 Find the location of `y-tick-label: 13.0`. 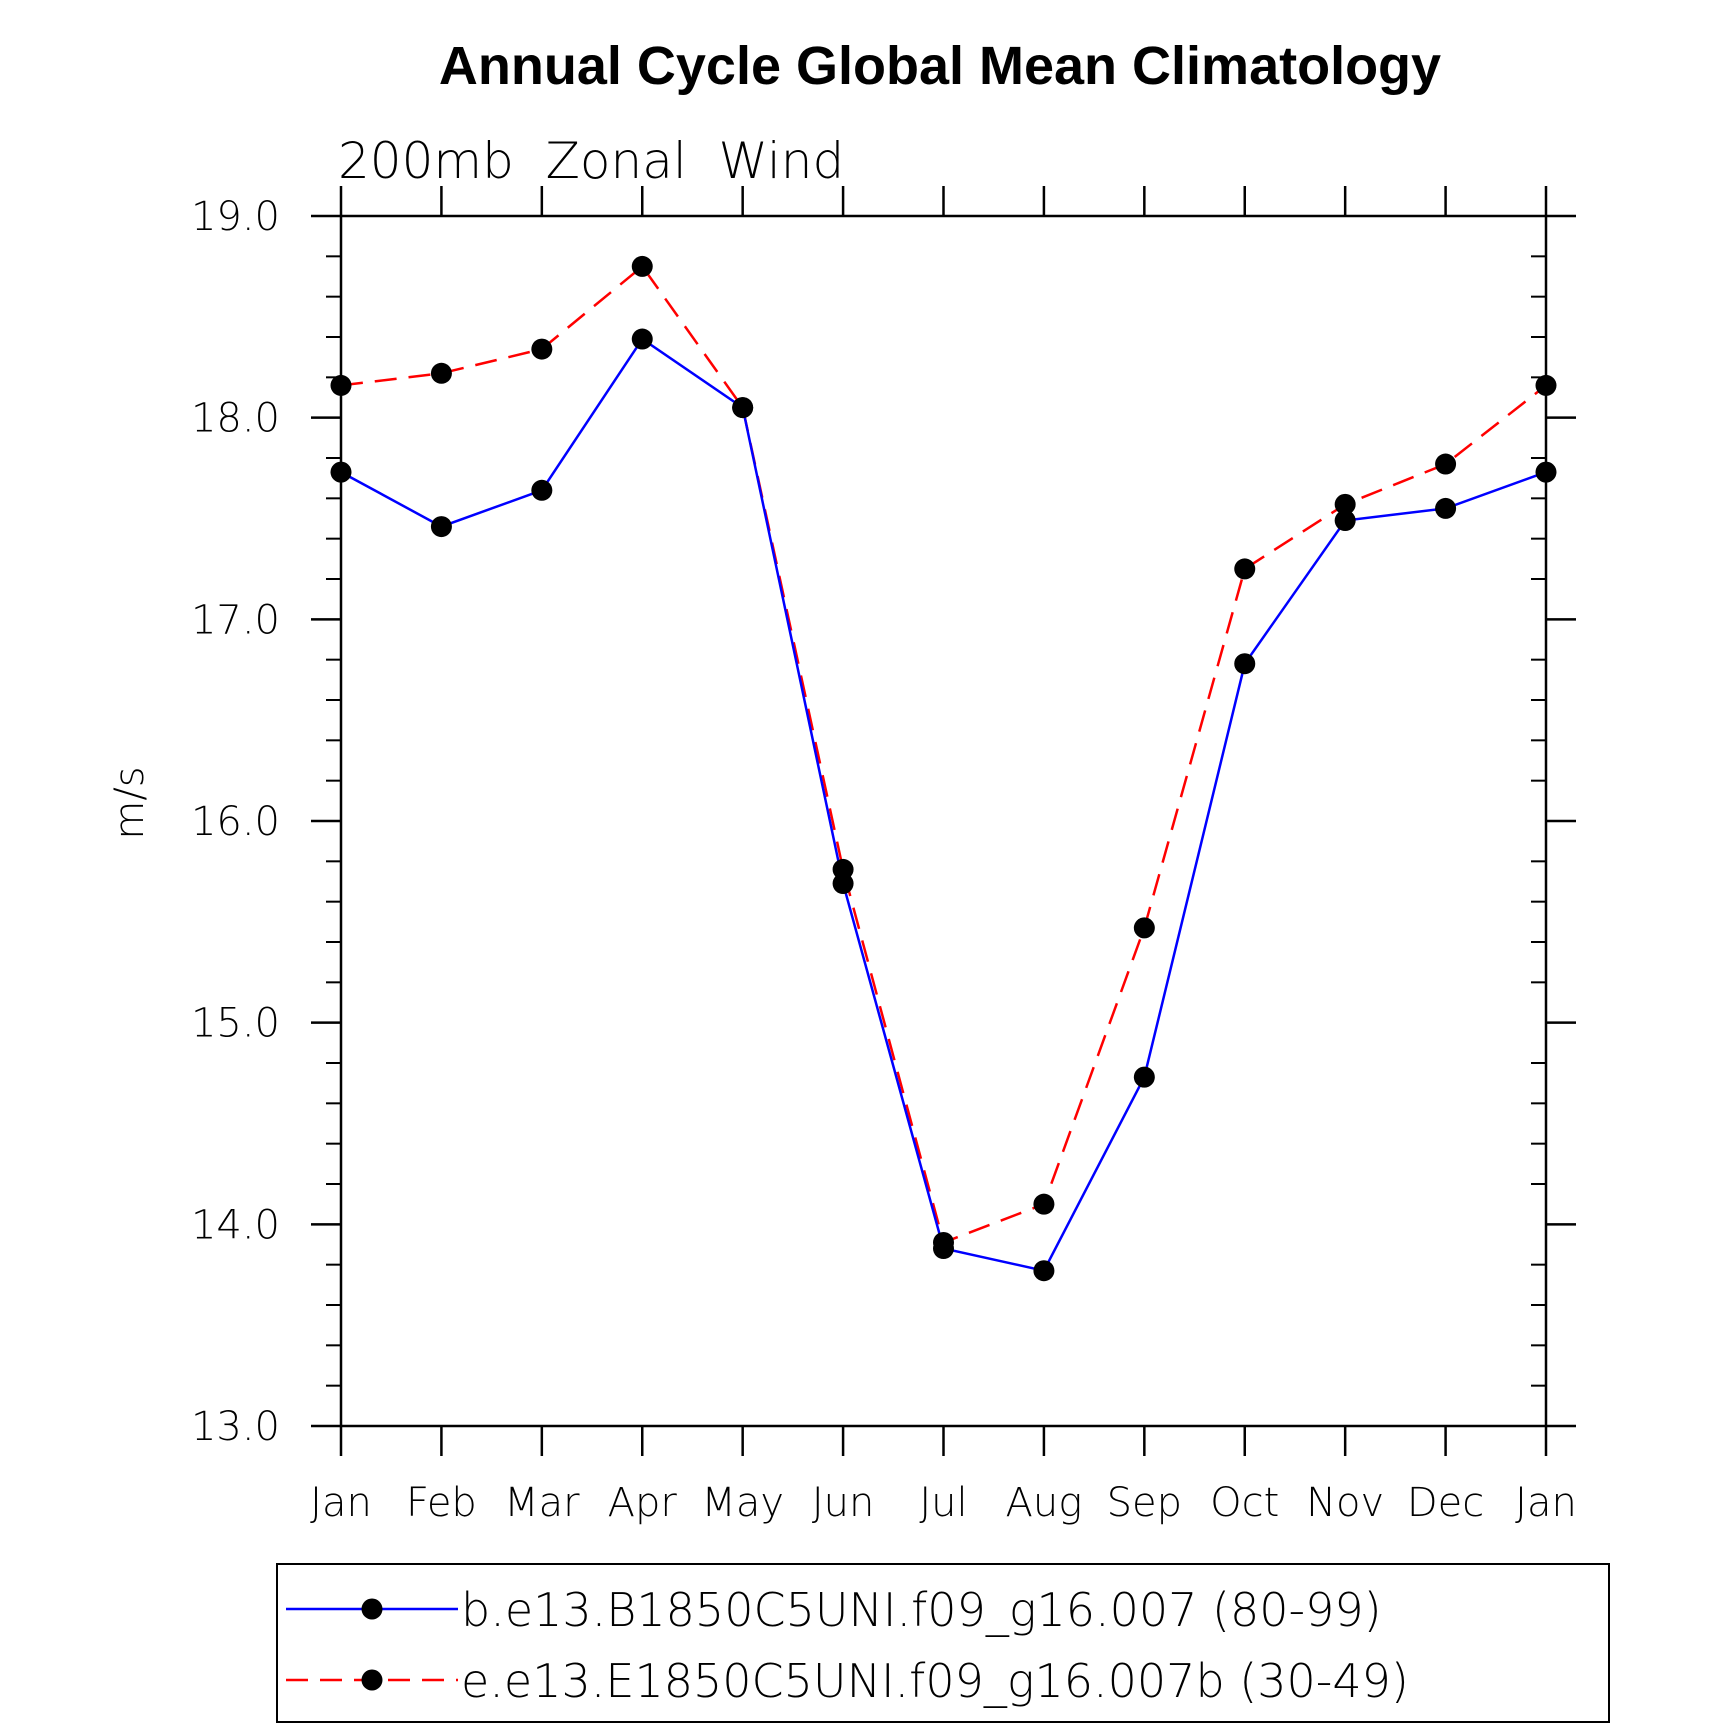

y-tick-label: 13.0 is located at coordinates (235, 1427).